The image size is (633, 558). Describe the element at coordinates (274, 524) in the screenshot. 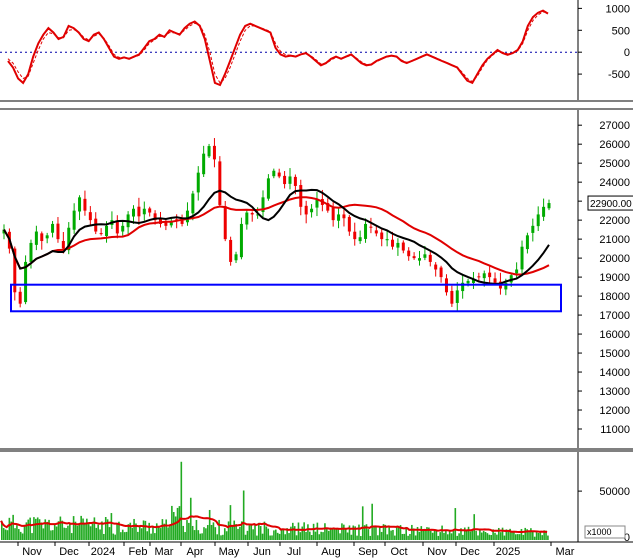

I see `volume-moving-average` at that location.